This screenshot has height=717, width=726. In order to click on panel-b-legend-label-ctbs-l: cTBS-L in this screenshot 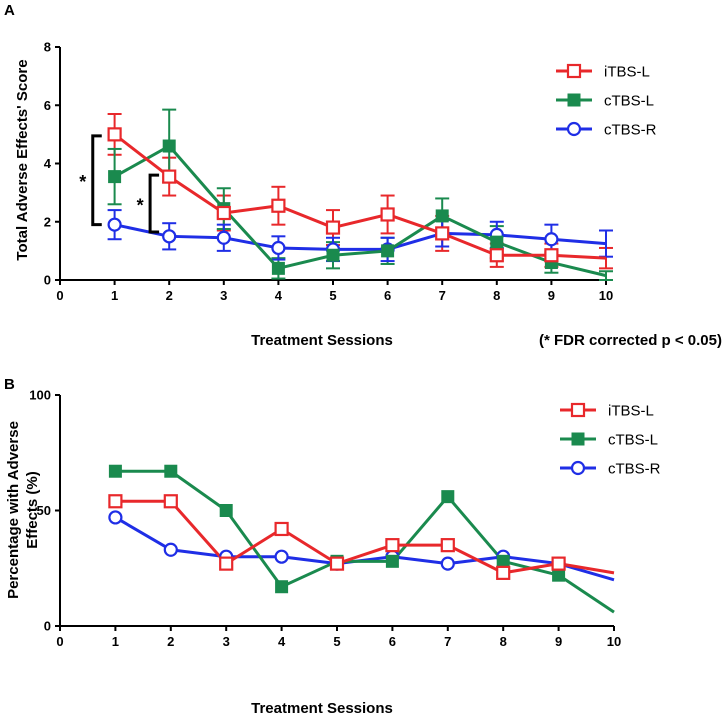, I will do `click(633, 440)`.